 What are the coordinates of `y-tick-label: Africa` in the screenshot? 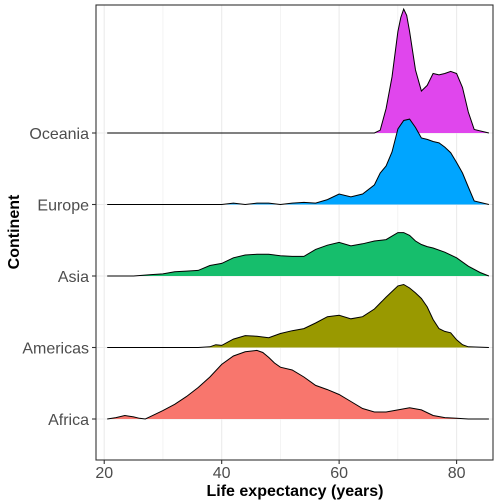 It's located at (68, 420).